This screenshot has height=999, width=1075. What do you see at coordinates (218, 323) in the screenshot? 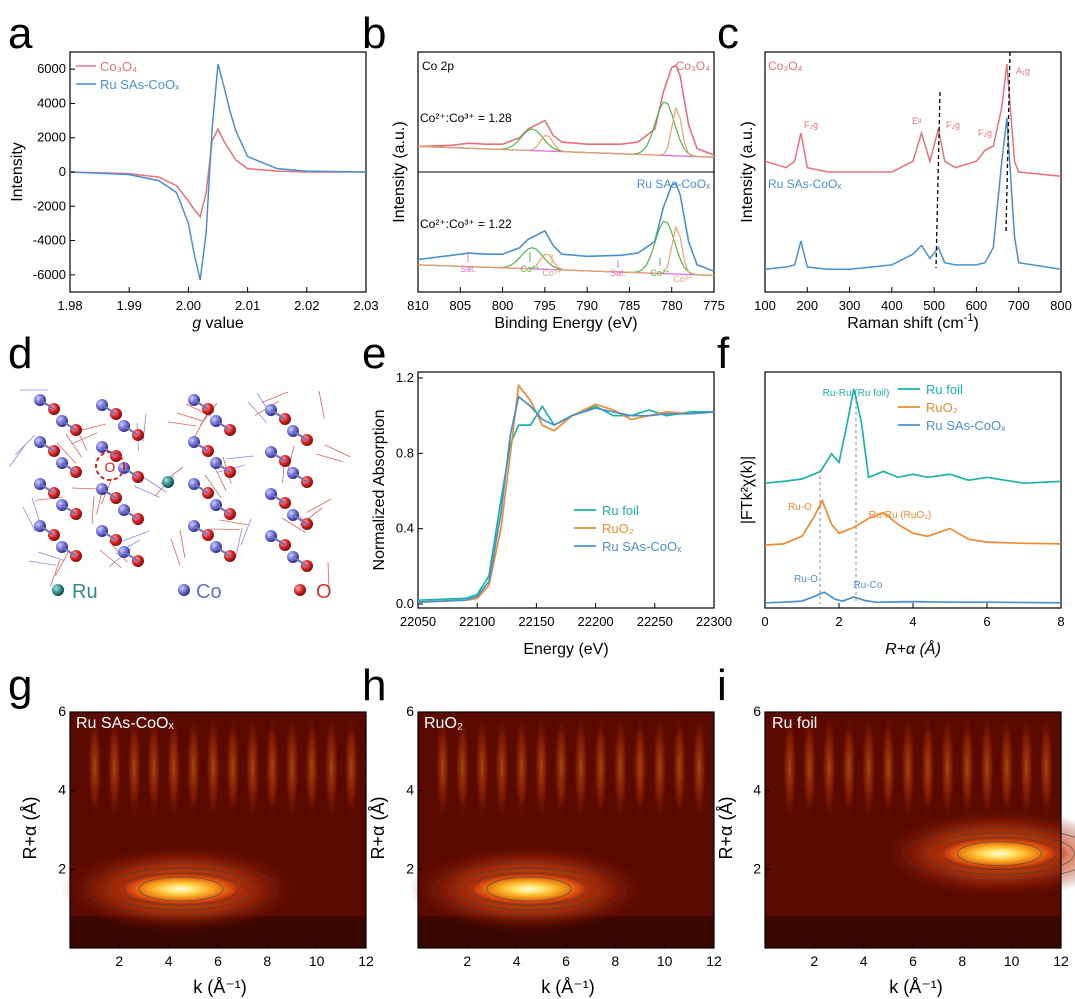
I see `x-axis-label: g value` at bounding box center [218, 323].